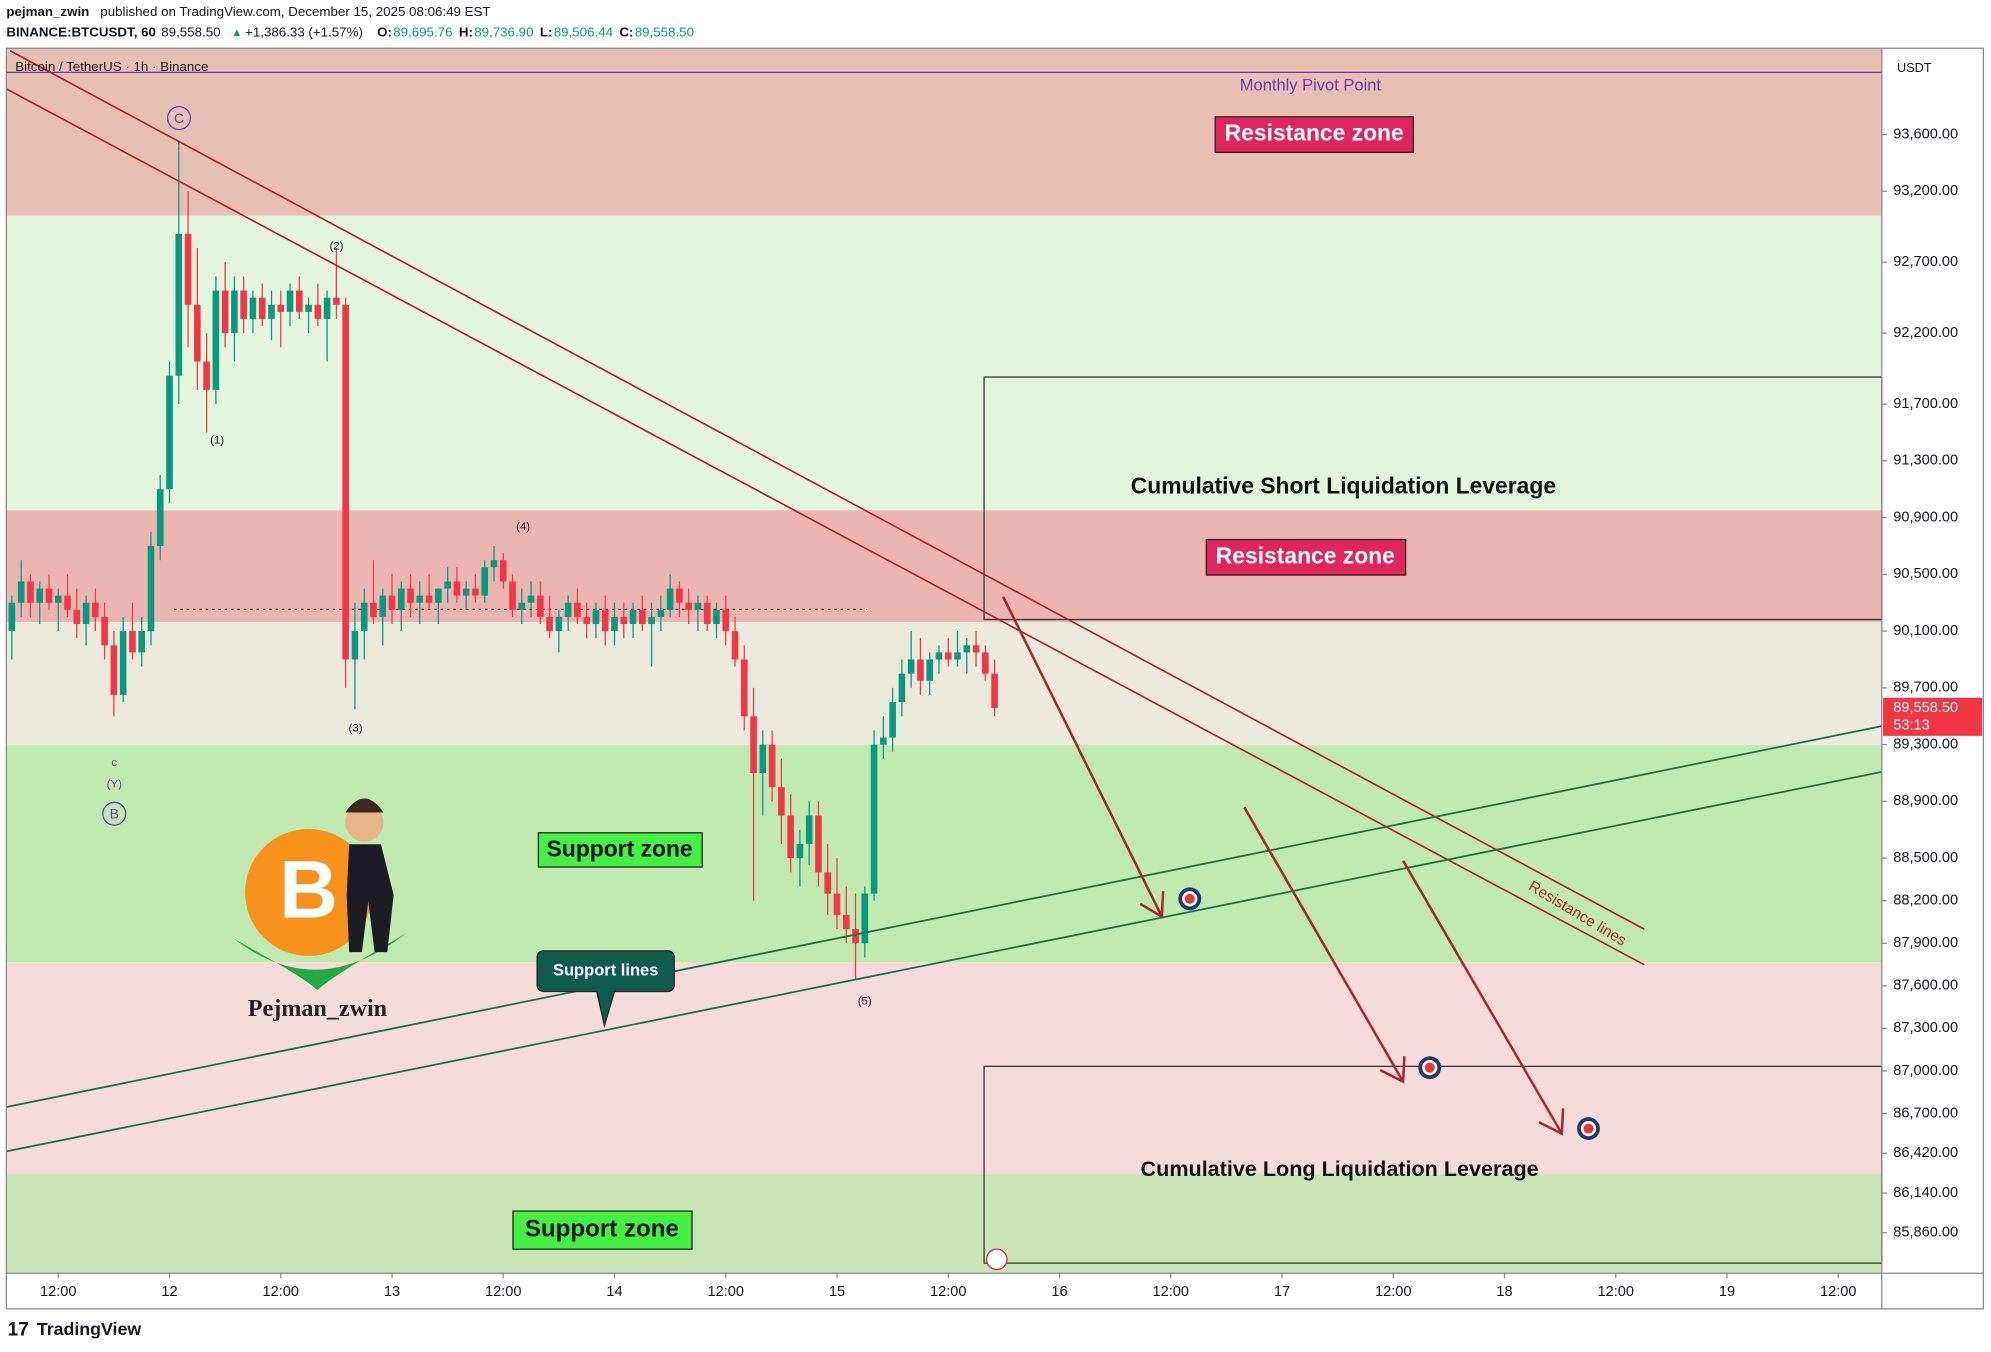 The height and width of the screenshot is (1352, 1991). What do you see at coordinates (169, 1292) in the screenshot?
I see `x-tick-label: 12` at bounding box center [169, 1292].